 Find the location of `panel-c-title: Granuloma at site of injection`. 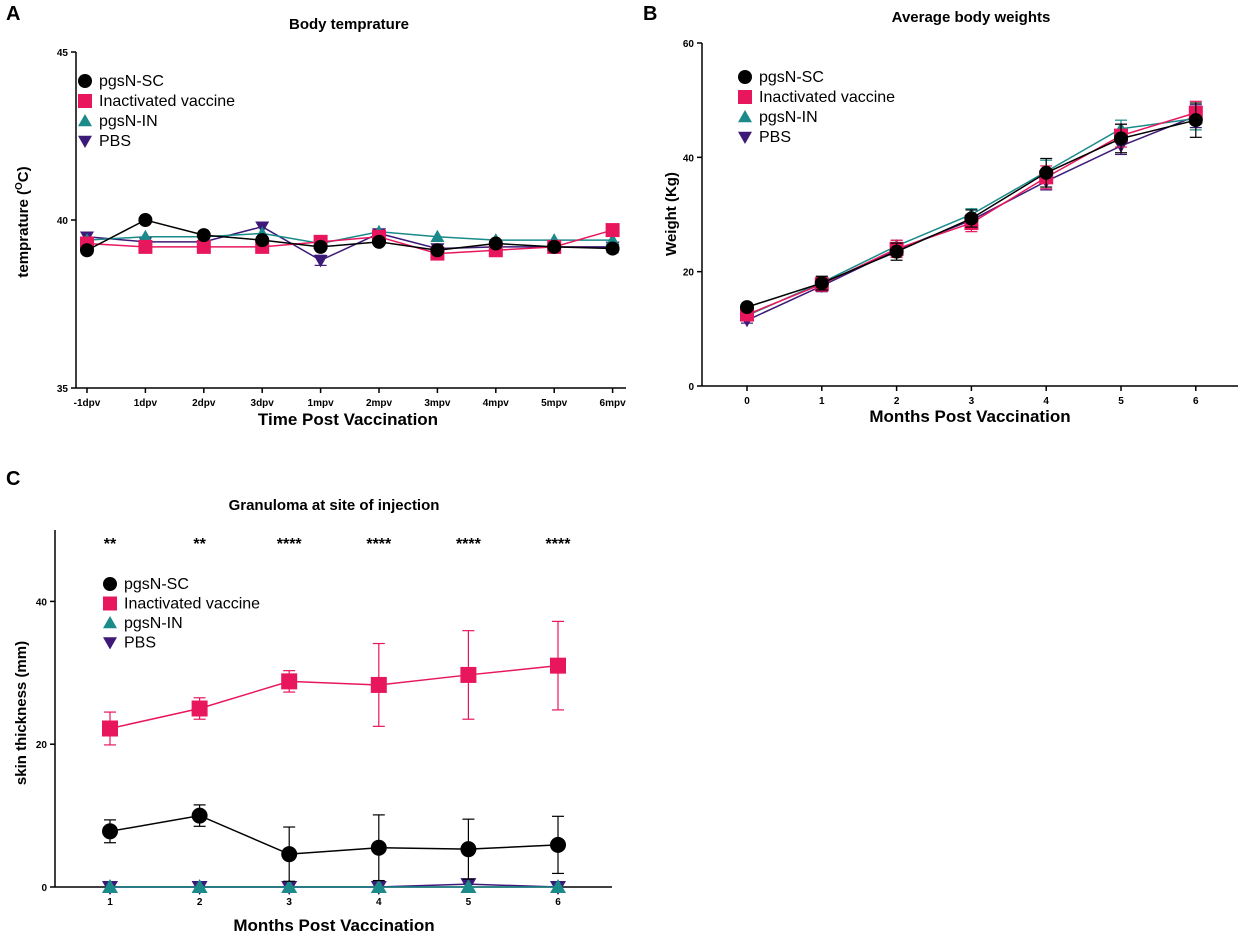

panel-c-title: Granuloma at site of injection is located at coordinates (334, 505).